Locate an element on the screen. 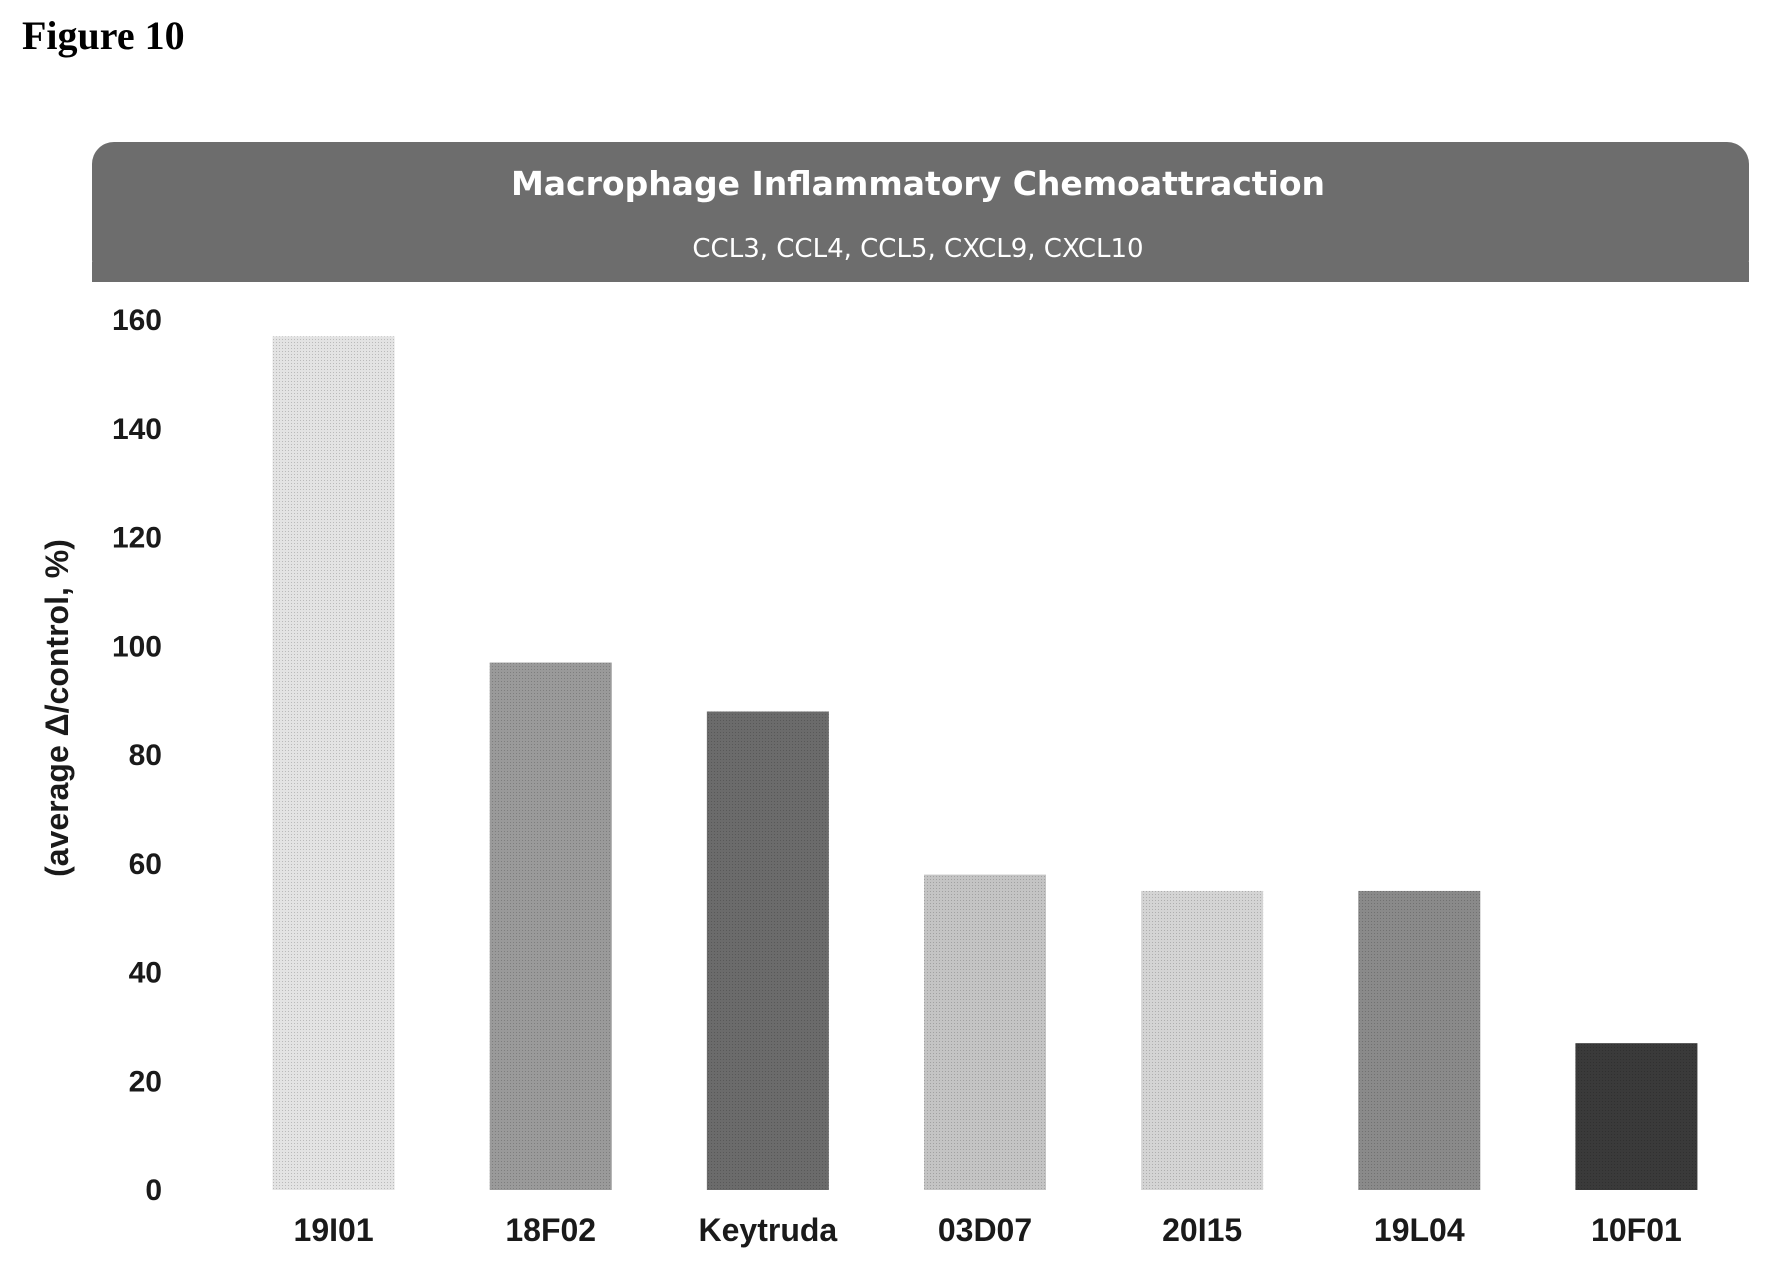 The width and height of the screenshot is (1770, 1261). y-tick-label: 80 is located at coordinates (145, 755).